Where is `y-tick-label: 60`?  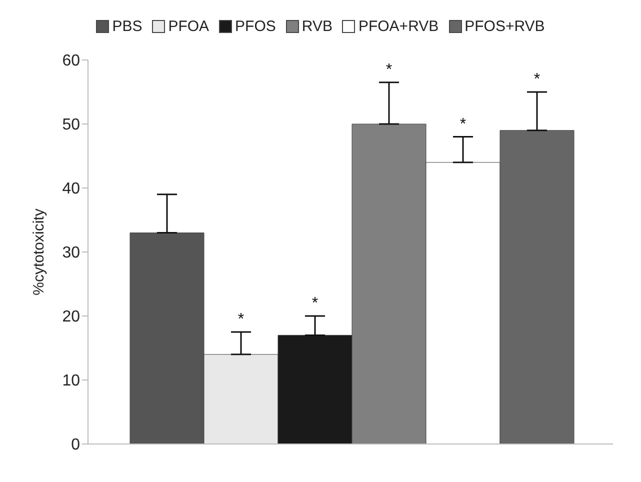 y-tick-label: 60 is located at coordinates (71, 61).